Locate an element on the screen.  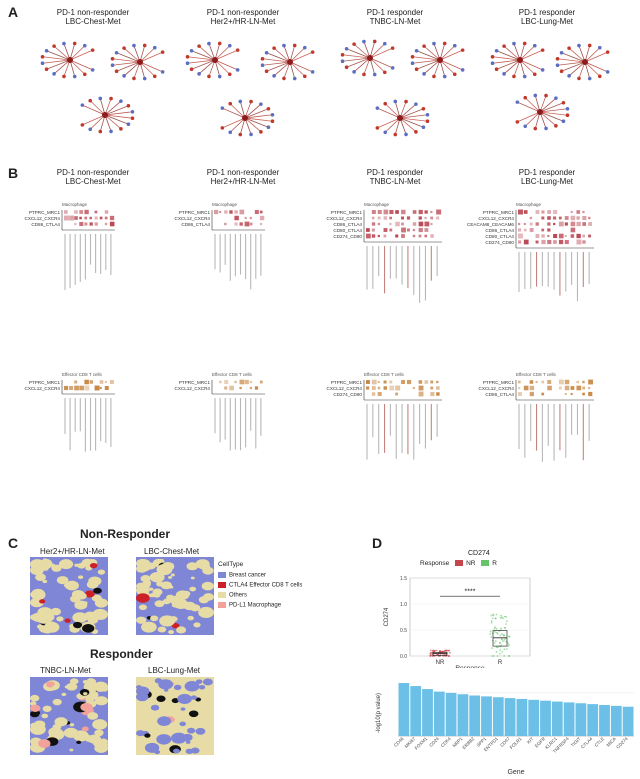
legend-title: CellType is located at coordinates (231, 564).